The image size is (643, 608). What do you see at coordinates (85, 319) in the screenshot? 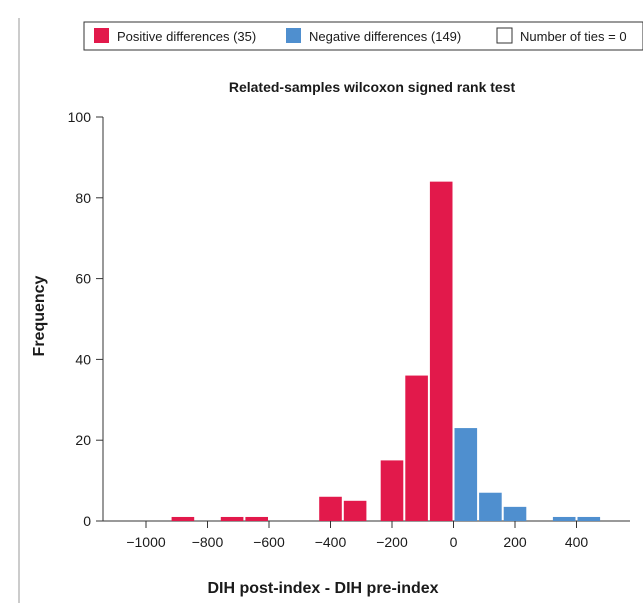
I see `y-axis-ticks: 0 20 40 60 80 100` at bounding box center [85, 319].